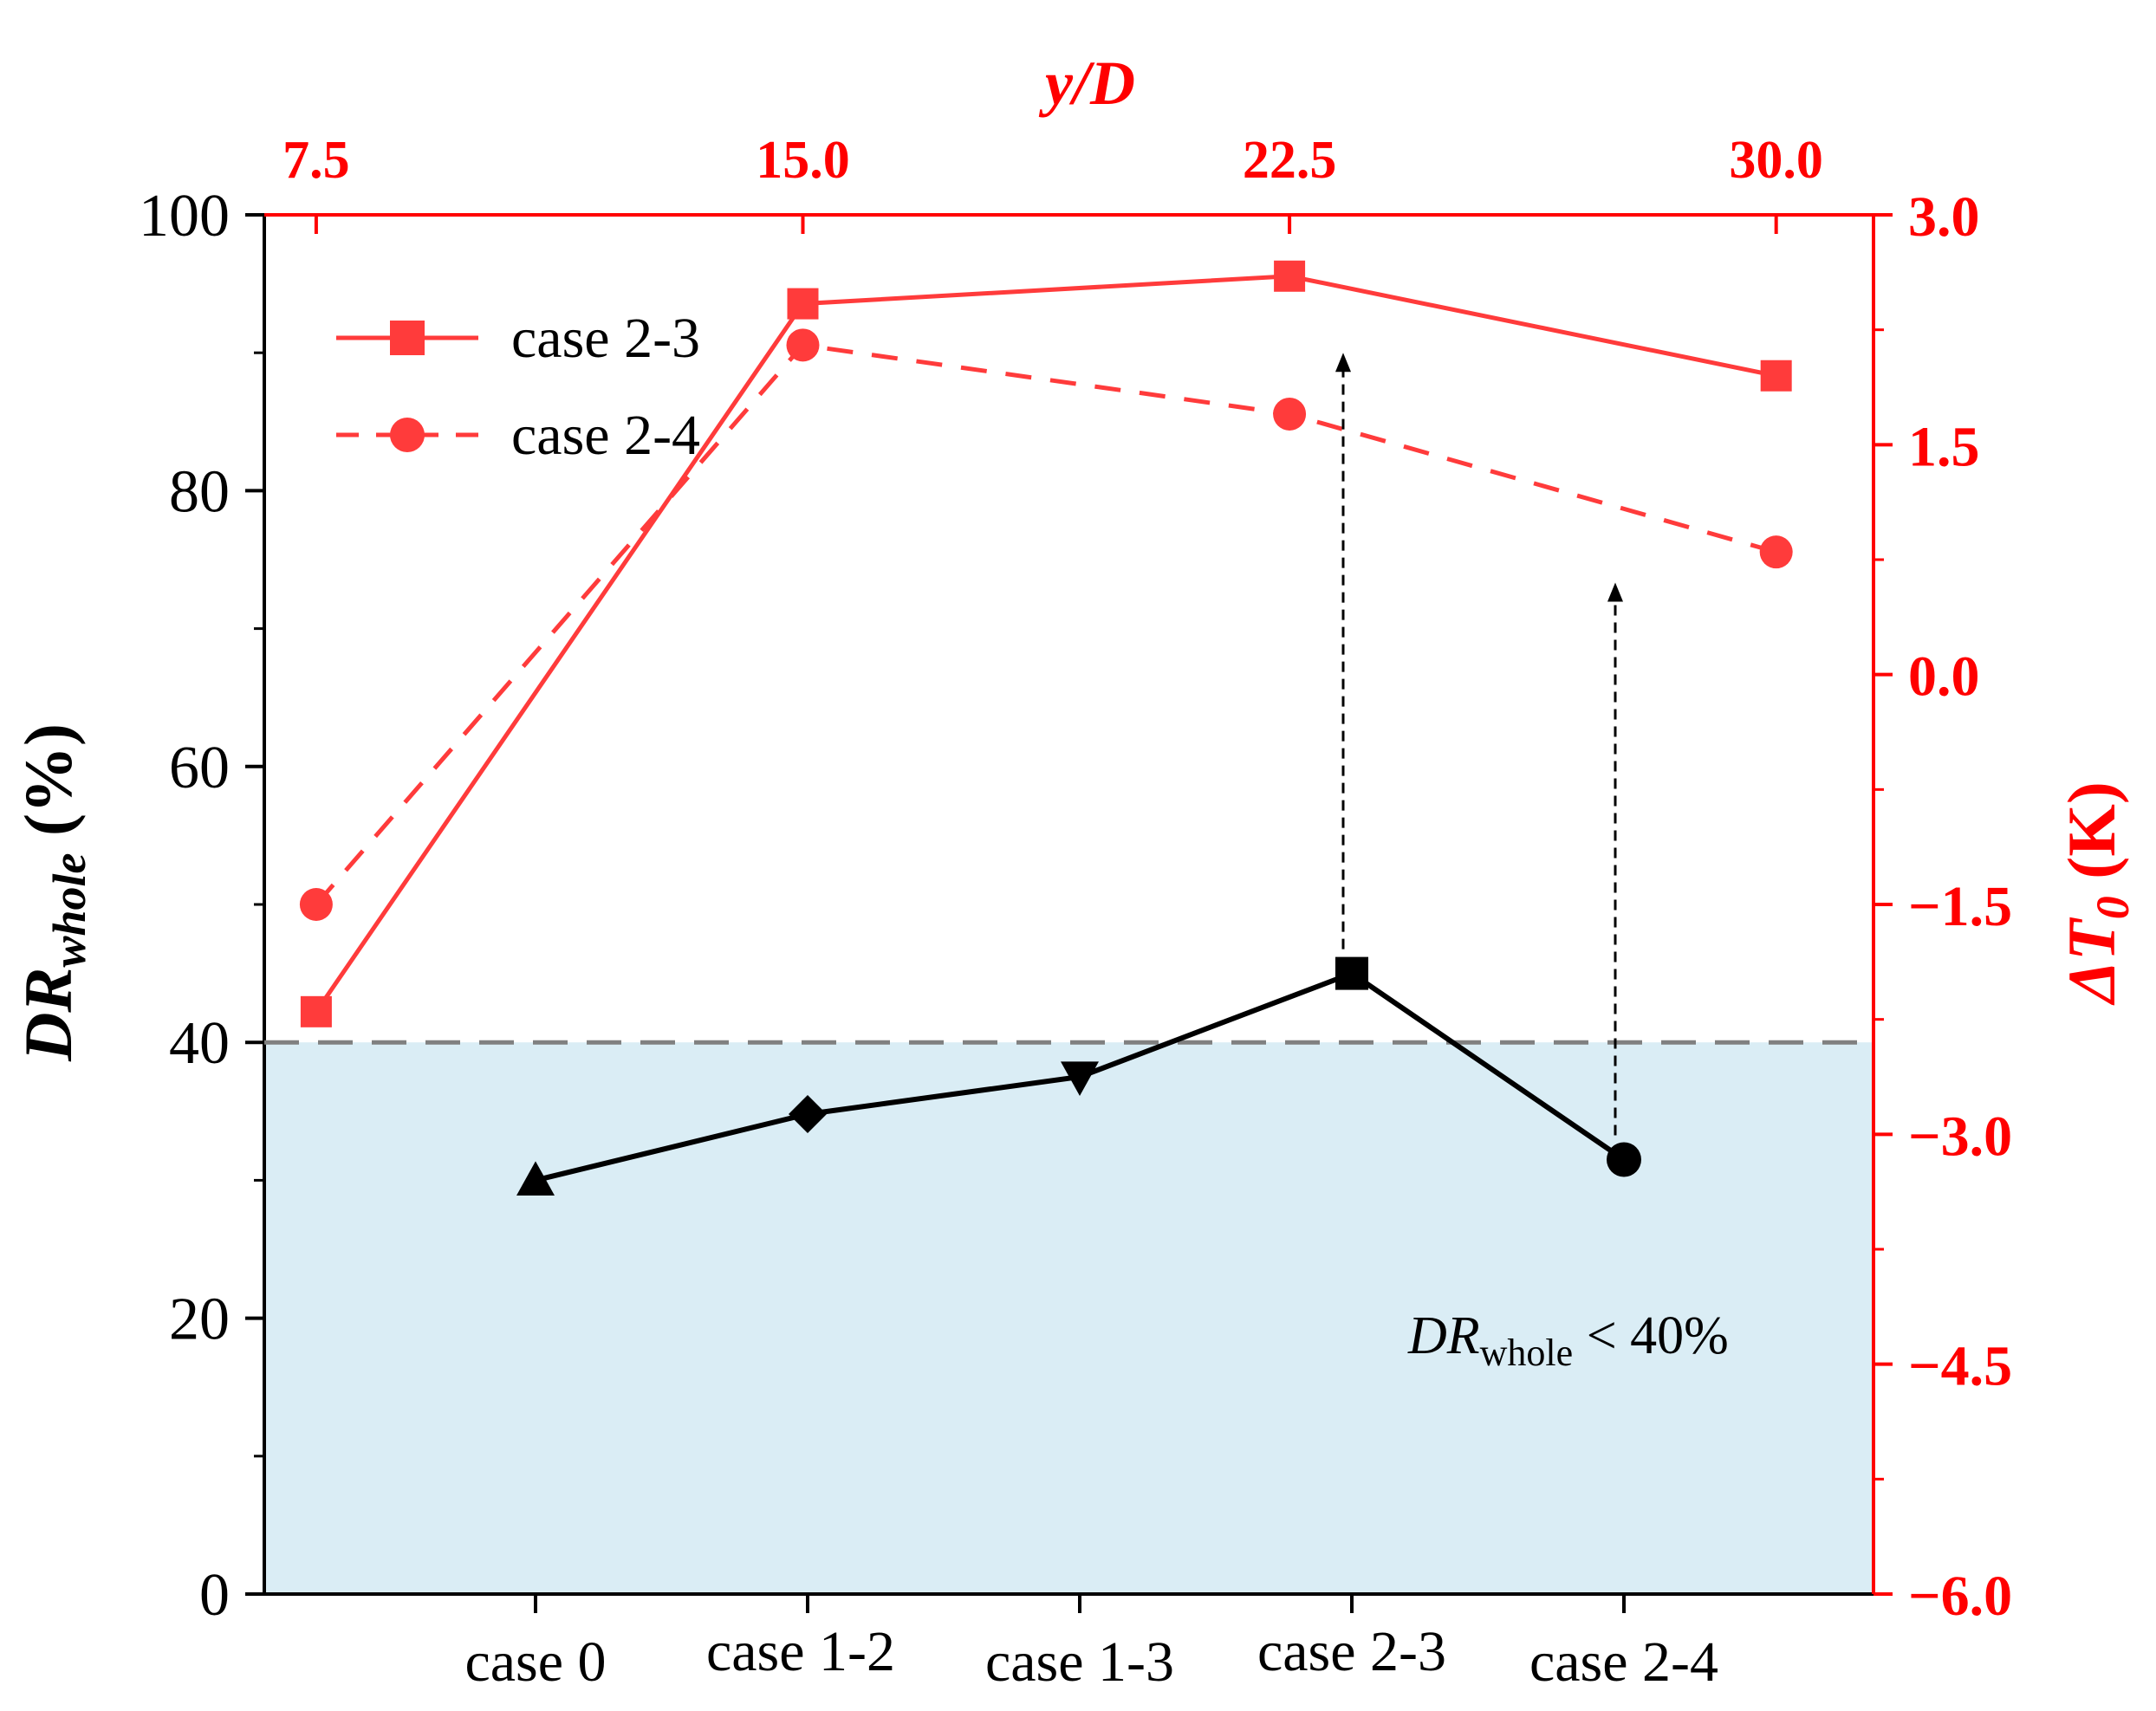 The height and width of the screenshot is (1711, 2156). What do you see at coordinates (808, 1114) in the screenshot?
I see `dr-point-diamond` at bounding box center [808, 1114].